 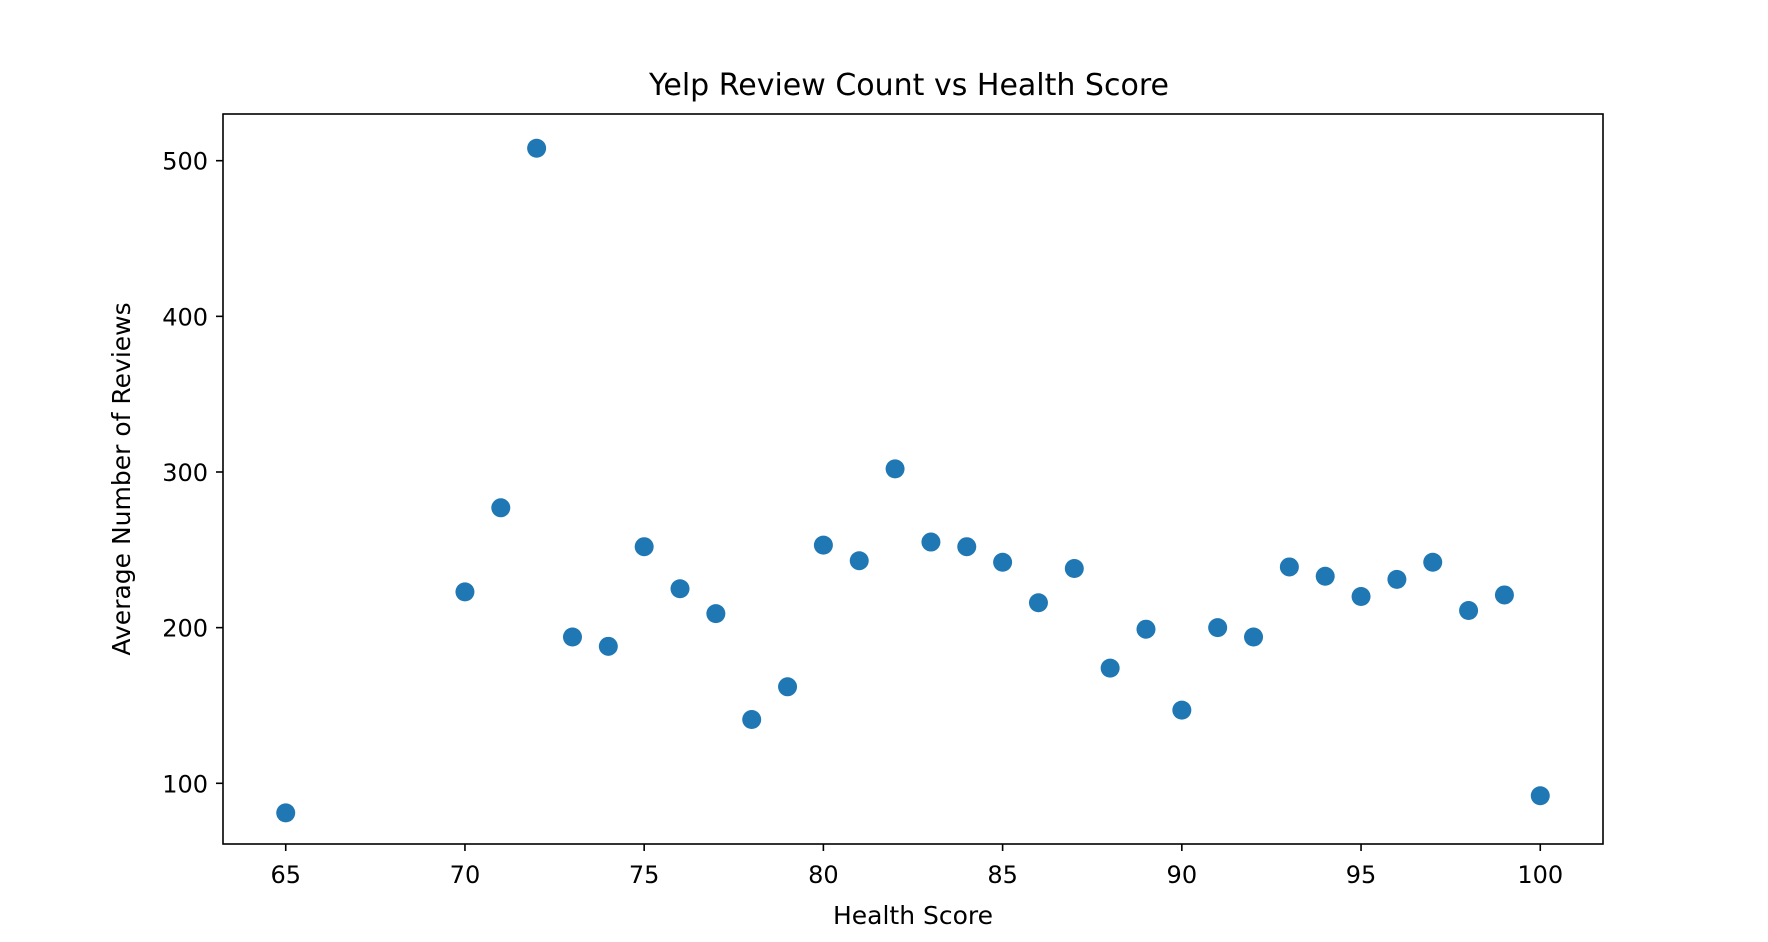 What do you see at coordinates (185, 784) in the screenshot?
I see `y-tick-label: 100` at bounding box center [185, 784].